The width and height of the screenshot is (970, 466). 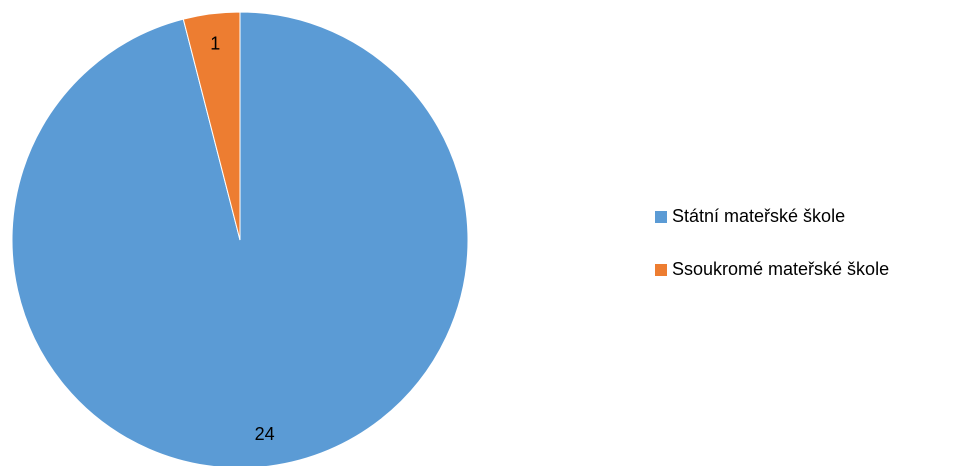 I want to click on pie-slice, so click(x=211, y=126).